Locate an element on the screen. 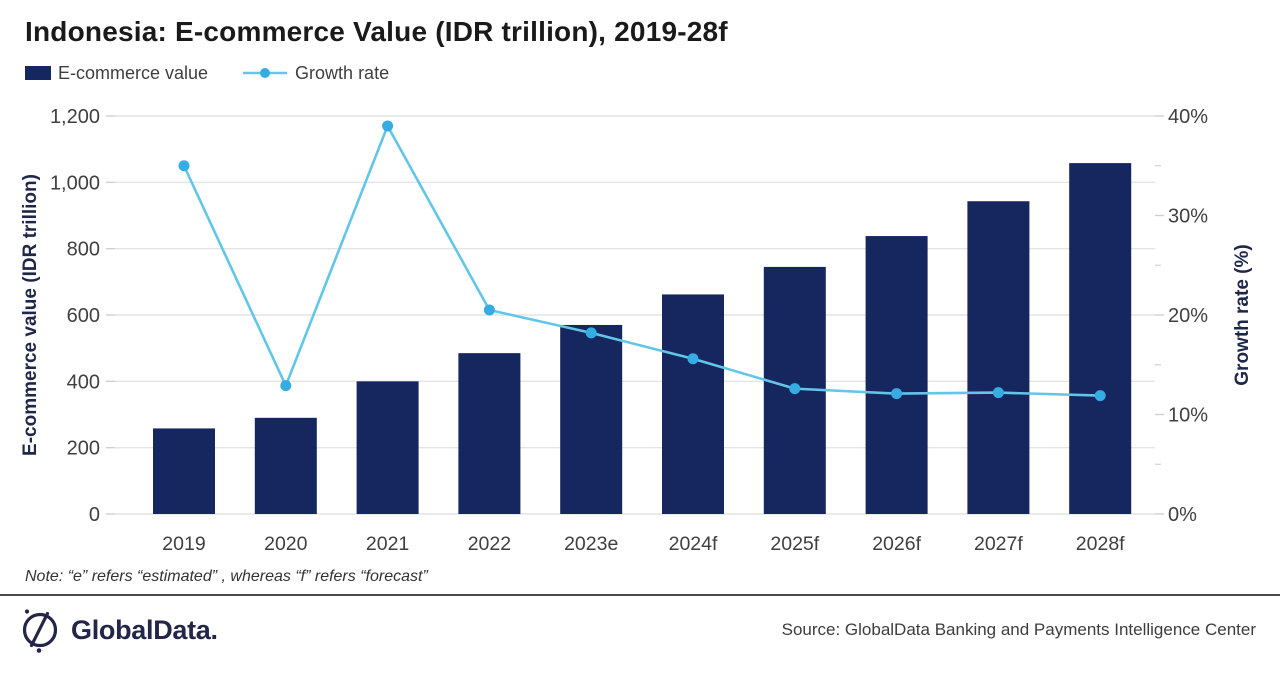 The height and width of the screenshot is (677, 1280). bar-2023e is located at coordinates (591, 419).